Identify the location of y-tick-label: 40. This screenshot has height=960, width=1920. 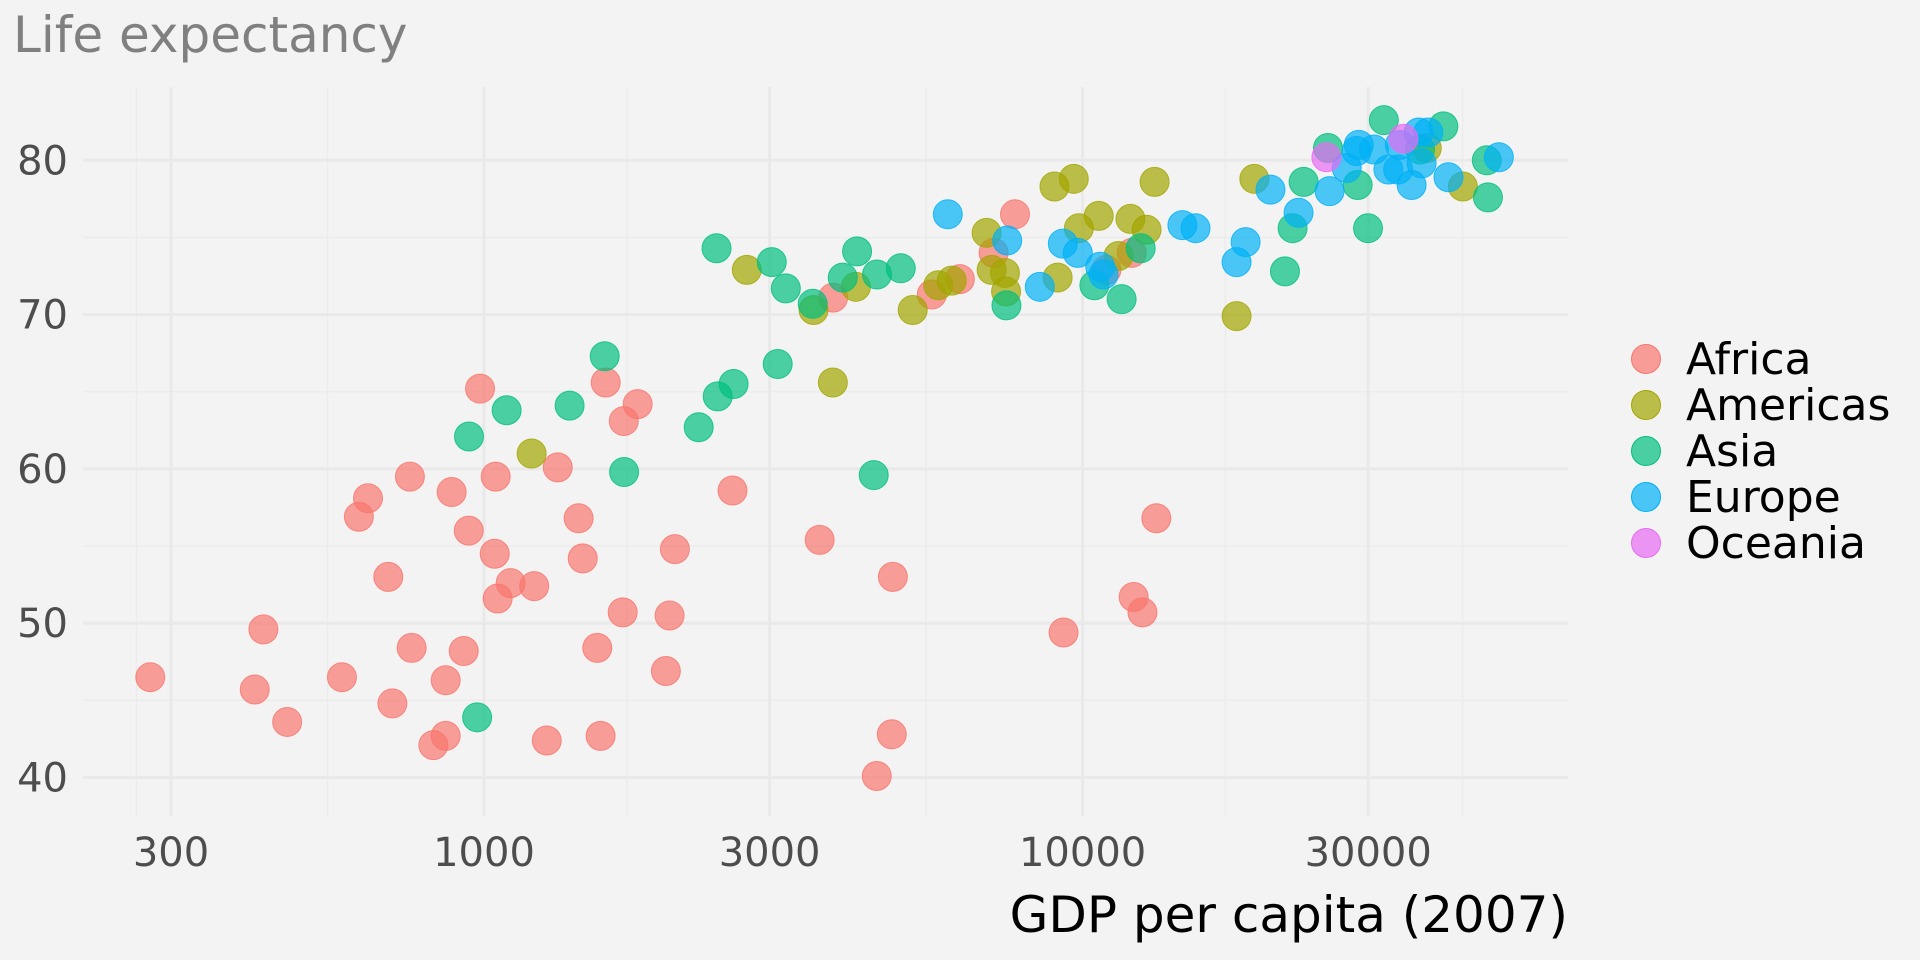
(42, 779).